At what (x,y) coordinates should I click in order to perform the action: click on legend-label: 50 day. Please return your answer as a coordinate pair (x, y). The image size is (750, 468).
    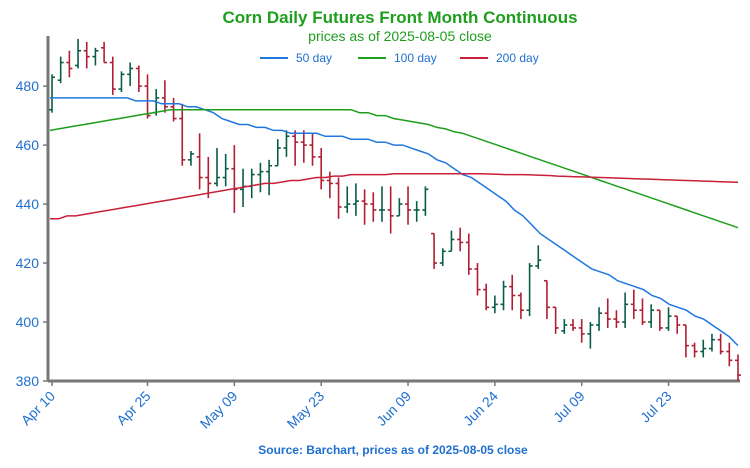
    Looking at the image, I should click on (314, 58).